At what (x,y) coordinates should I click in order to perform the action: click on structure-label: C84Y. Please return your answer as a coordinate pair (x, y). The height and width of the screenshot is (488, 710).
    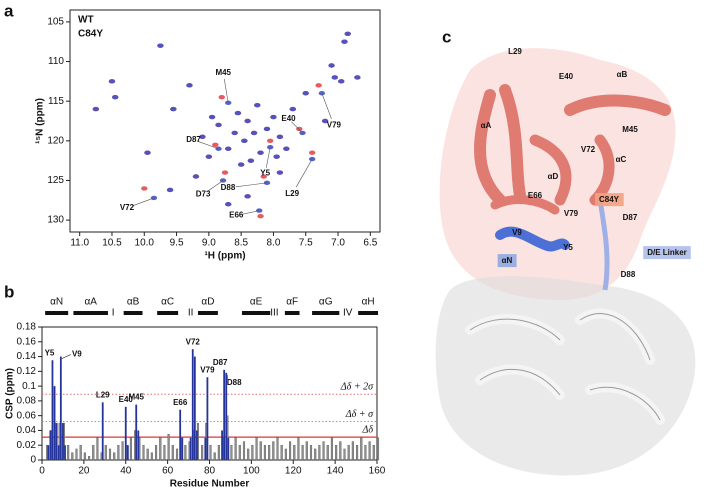
    Looking at the image, I should click on (609, 199).